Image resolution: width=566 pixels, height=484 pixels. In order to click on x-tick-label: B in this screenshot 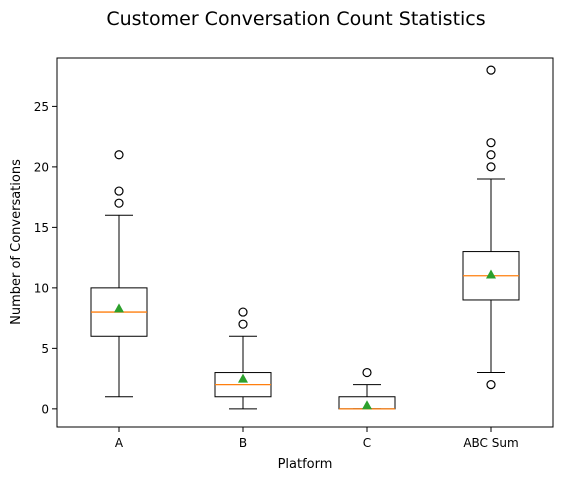, I will do `click(243, 443)`.